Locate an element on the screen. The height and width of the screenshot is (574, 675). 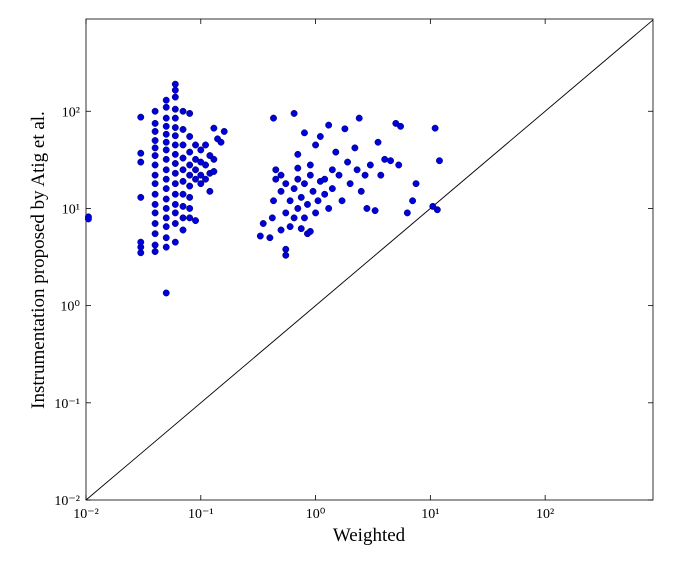
x-tick-label: 10² is located at coordinates (545, 514).